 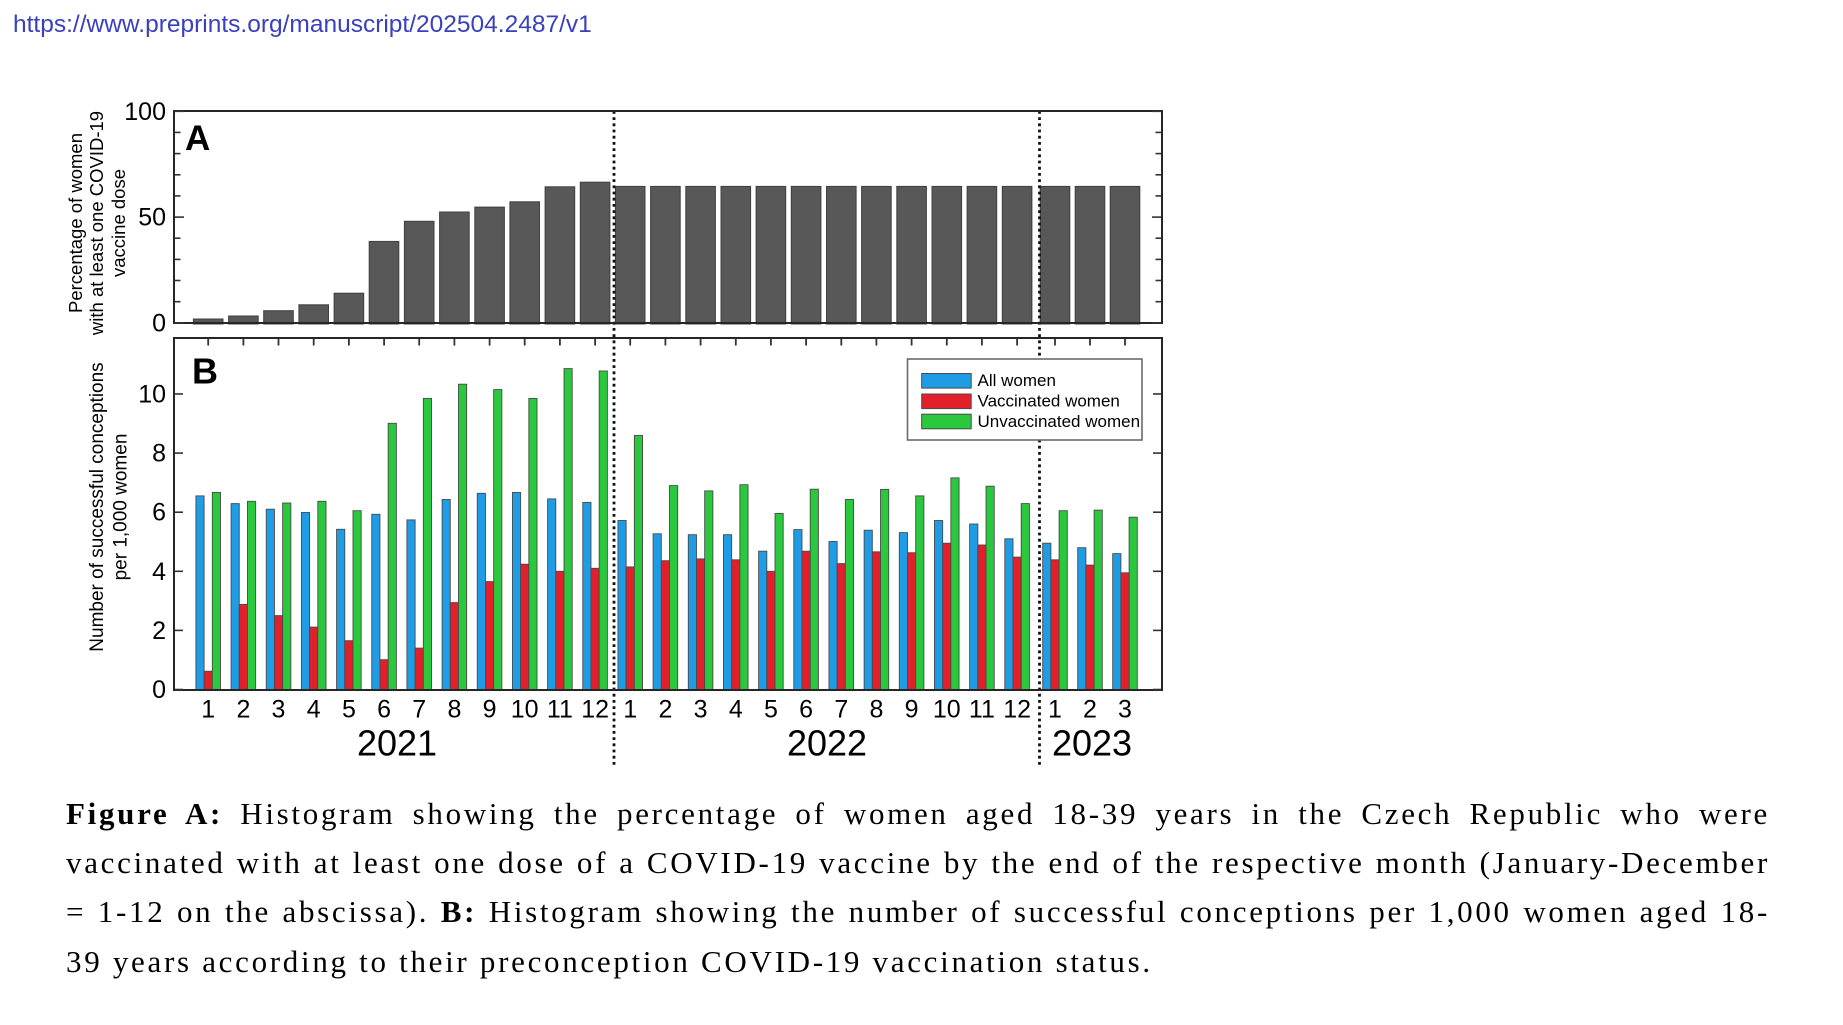 I want to click on svg-text: Unvaccinated women, so click(x=1059, y=421).